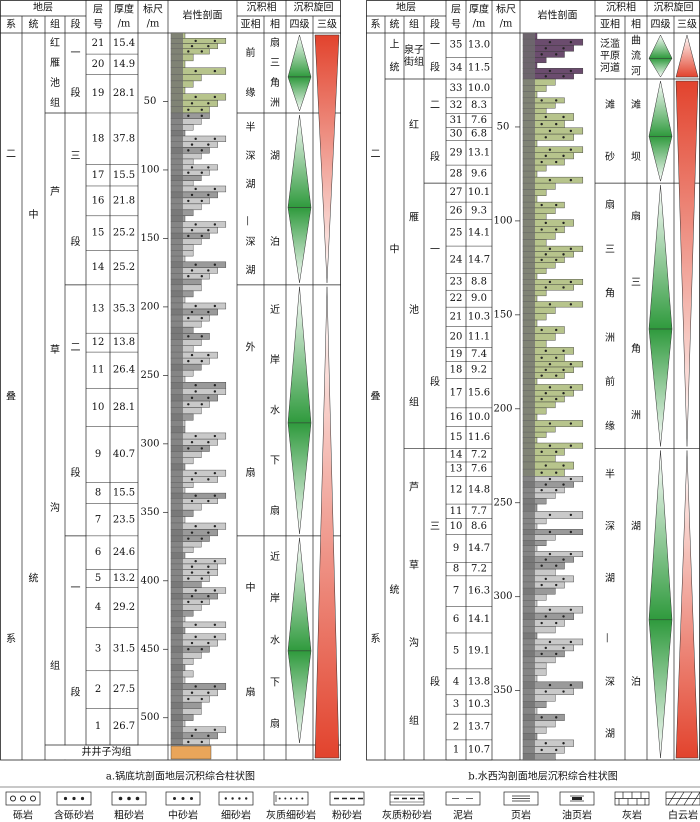  Describe the element at coordinates (43, 7) in the screenshot. I see `header-stratum: 地层` at that location.